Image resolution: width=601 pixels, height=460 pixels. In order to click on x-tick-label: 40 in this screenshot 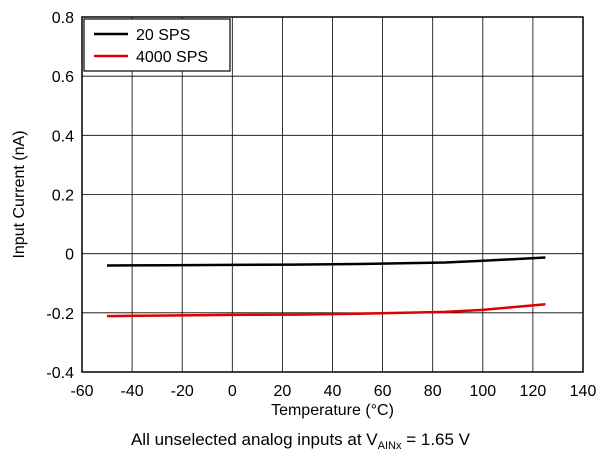, I will do `click(333, 391)`.